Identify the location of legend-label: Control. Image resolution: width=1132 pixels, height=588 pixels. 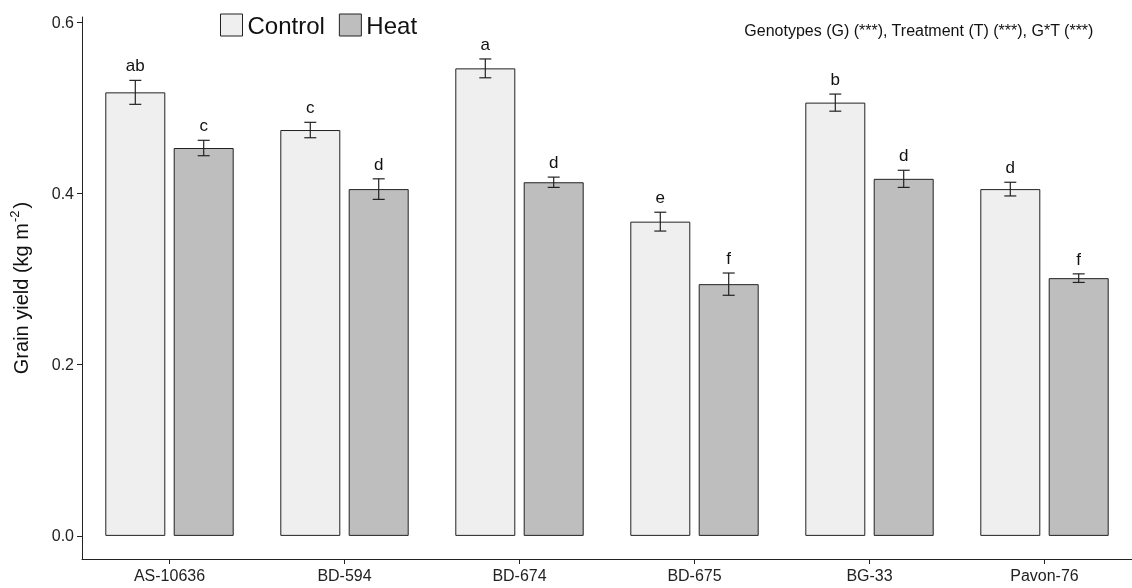
(286, 25).